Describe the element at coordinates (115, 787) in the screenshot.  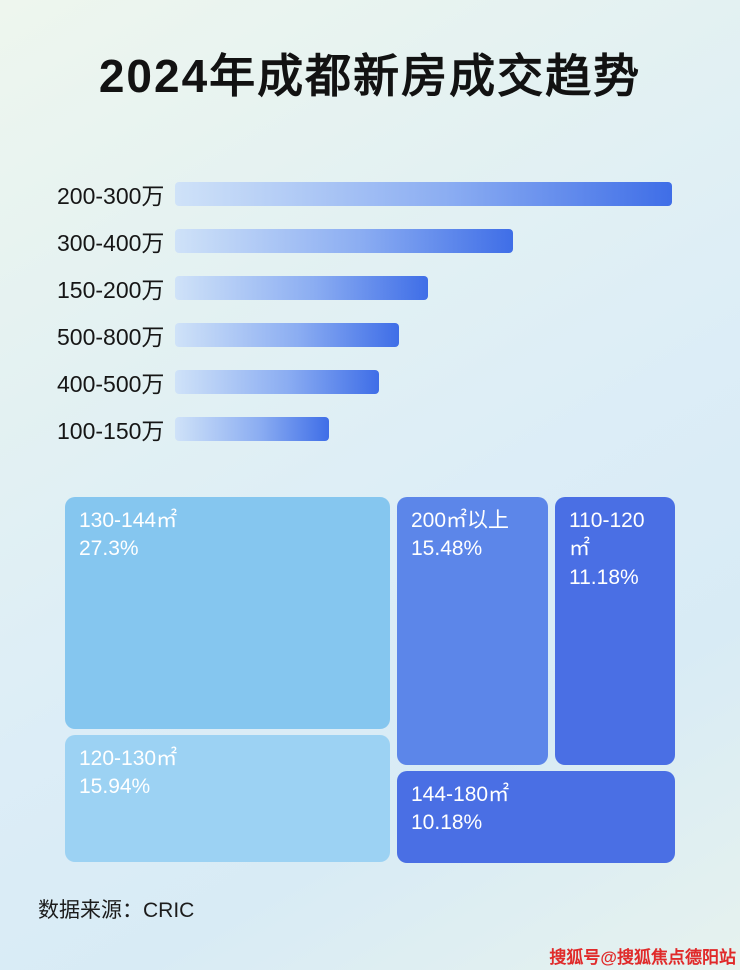
I see `treemap-block-value: 15.94%` at that location.